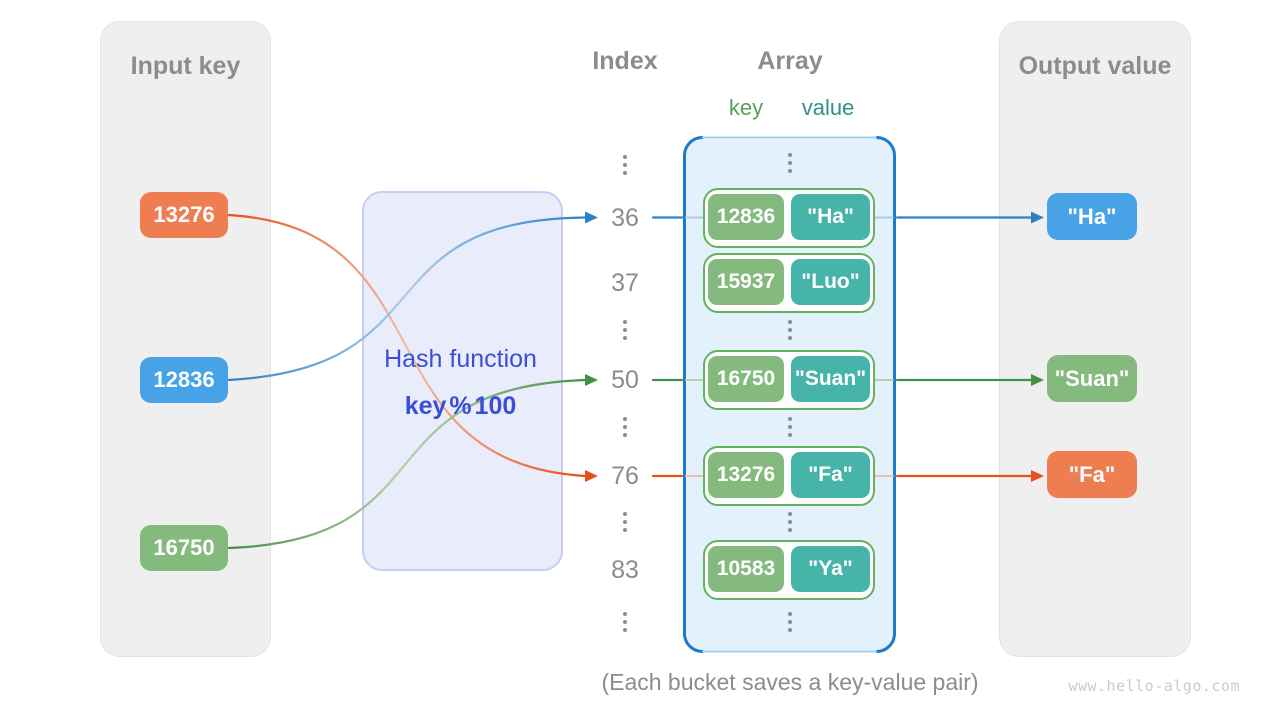 The height and width of the screenshot is (720, 1280). Describe the element at coordinates (1154, 686) in the screenshot. I see `watermark: www.hello-algo.com` at that location.